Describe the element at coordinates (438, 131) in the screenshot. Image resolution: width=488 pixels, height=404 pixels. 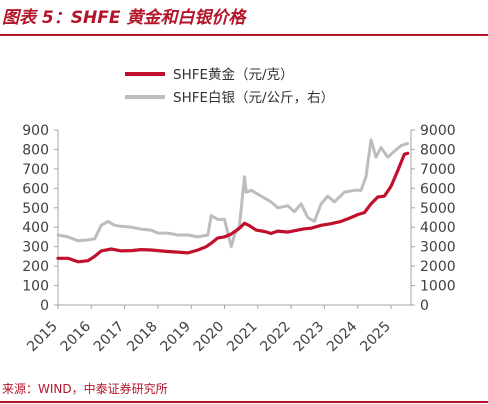
I see `right-axis-tick-label: 9000` at that location.